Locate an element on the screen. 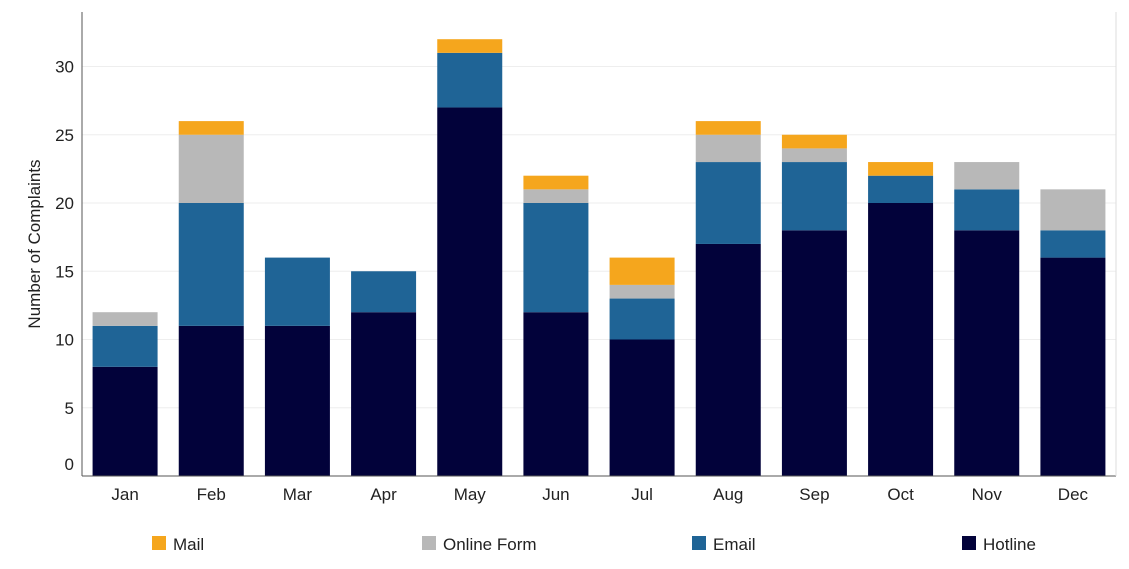 This screenshot has width=1129, height=569. bar-jan-online-form is located at coordinates (125, 319).